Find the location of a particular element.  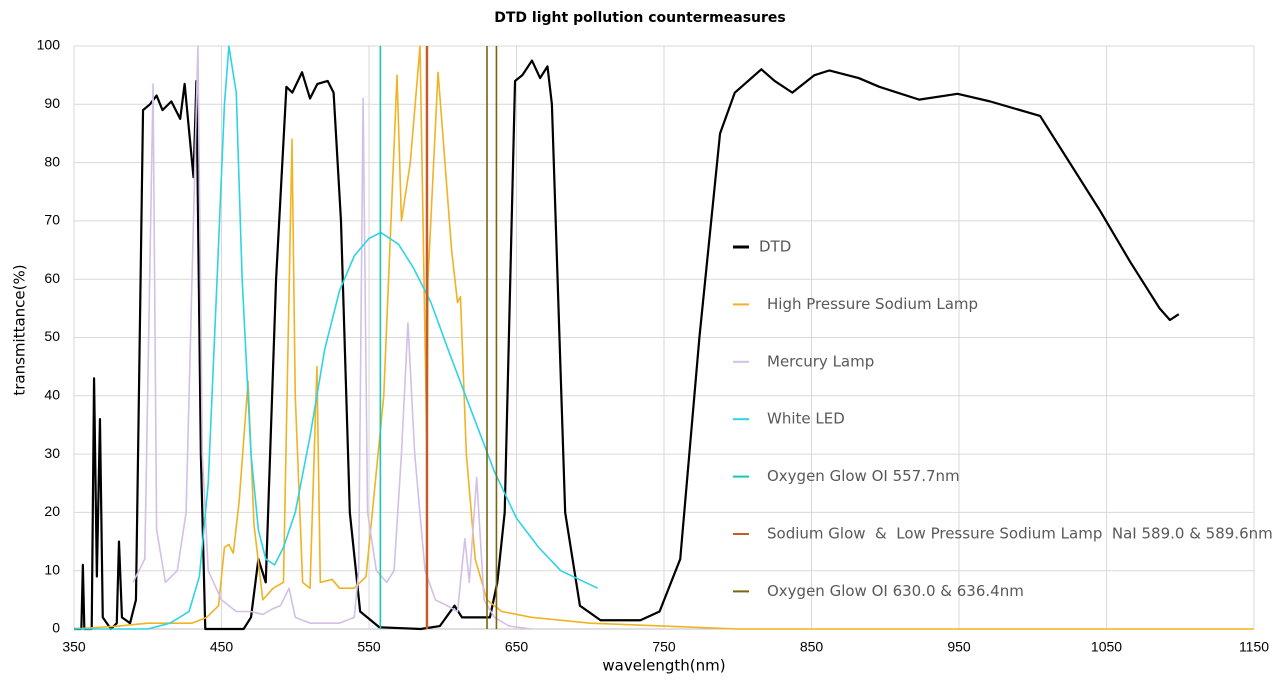

x-axis-label: wavelength(nm) is located at coordinates (663, 666).